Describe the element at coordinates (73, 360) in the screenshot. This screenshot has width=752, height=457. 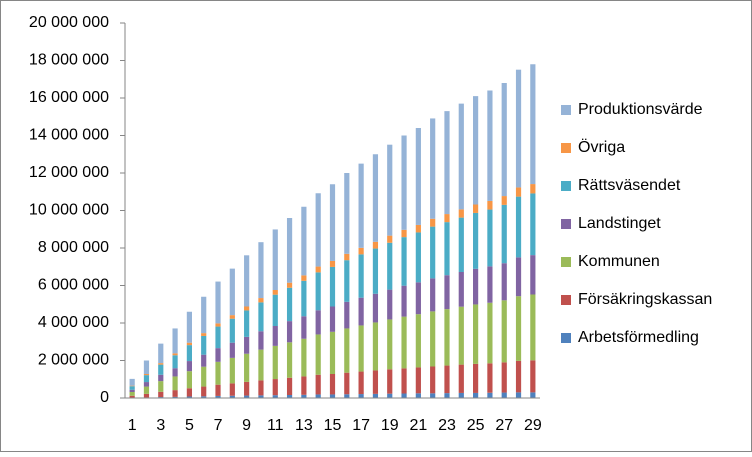
I see `y-tick-label: 2 000 000` at that location.